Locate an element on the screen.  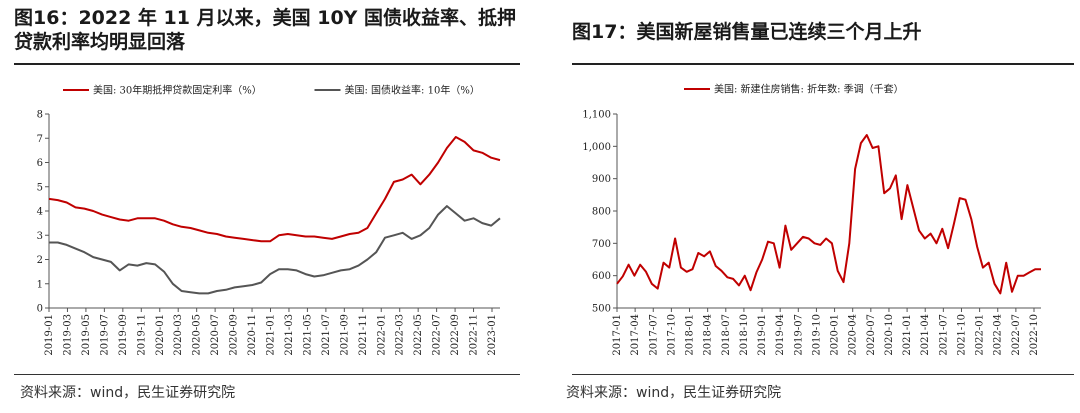
legend-label: 美国: 国债收益率: 10年（%） is located at coordinates (412, 90).